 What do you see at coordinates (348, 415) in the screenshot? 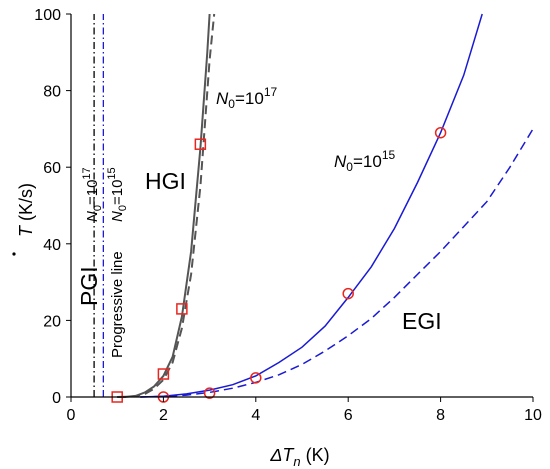
I see `x-tick-label: 6` at bounding box center [348, 415].